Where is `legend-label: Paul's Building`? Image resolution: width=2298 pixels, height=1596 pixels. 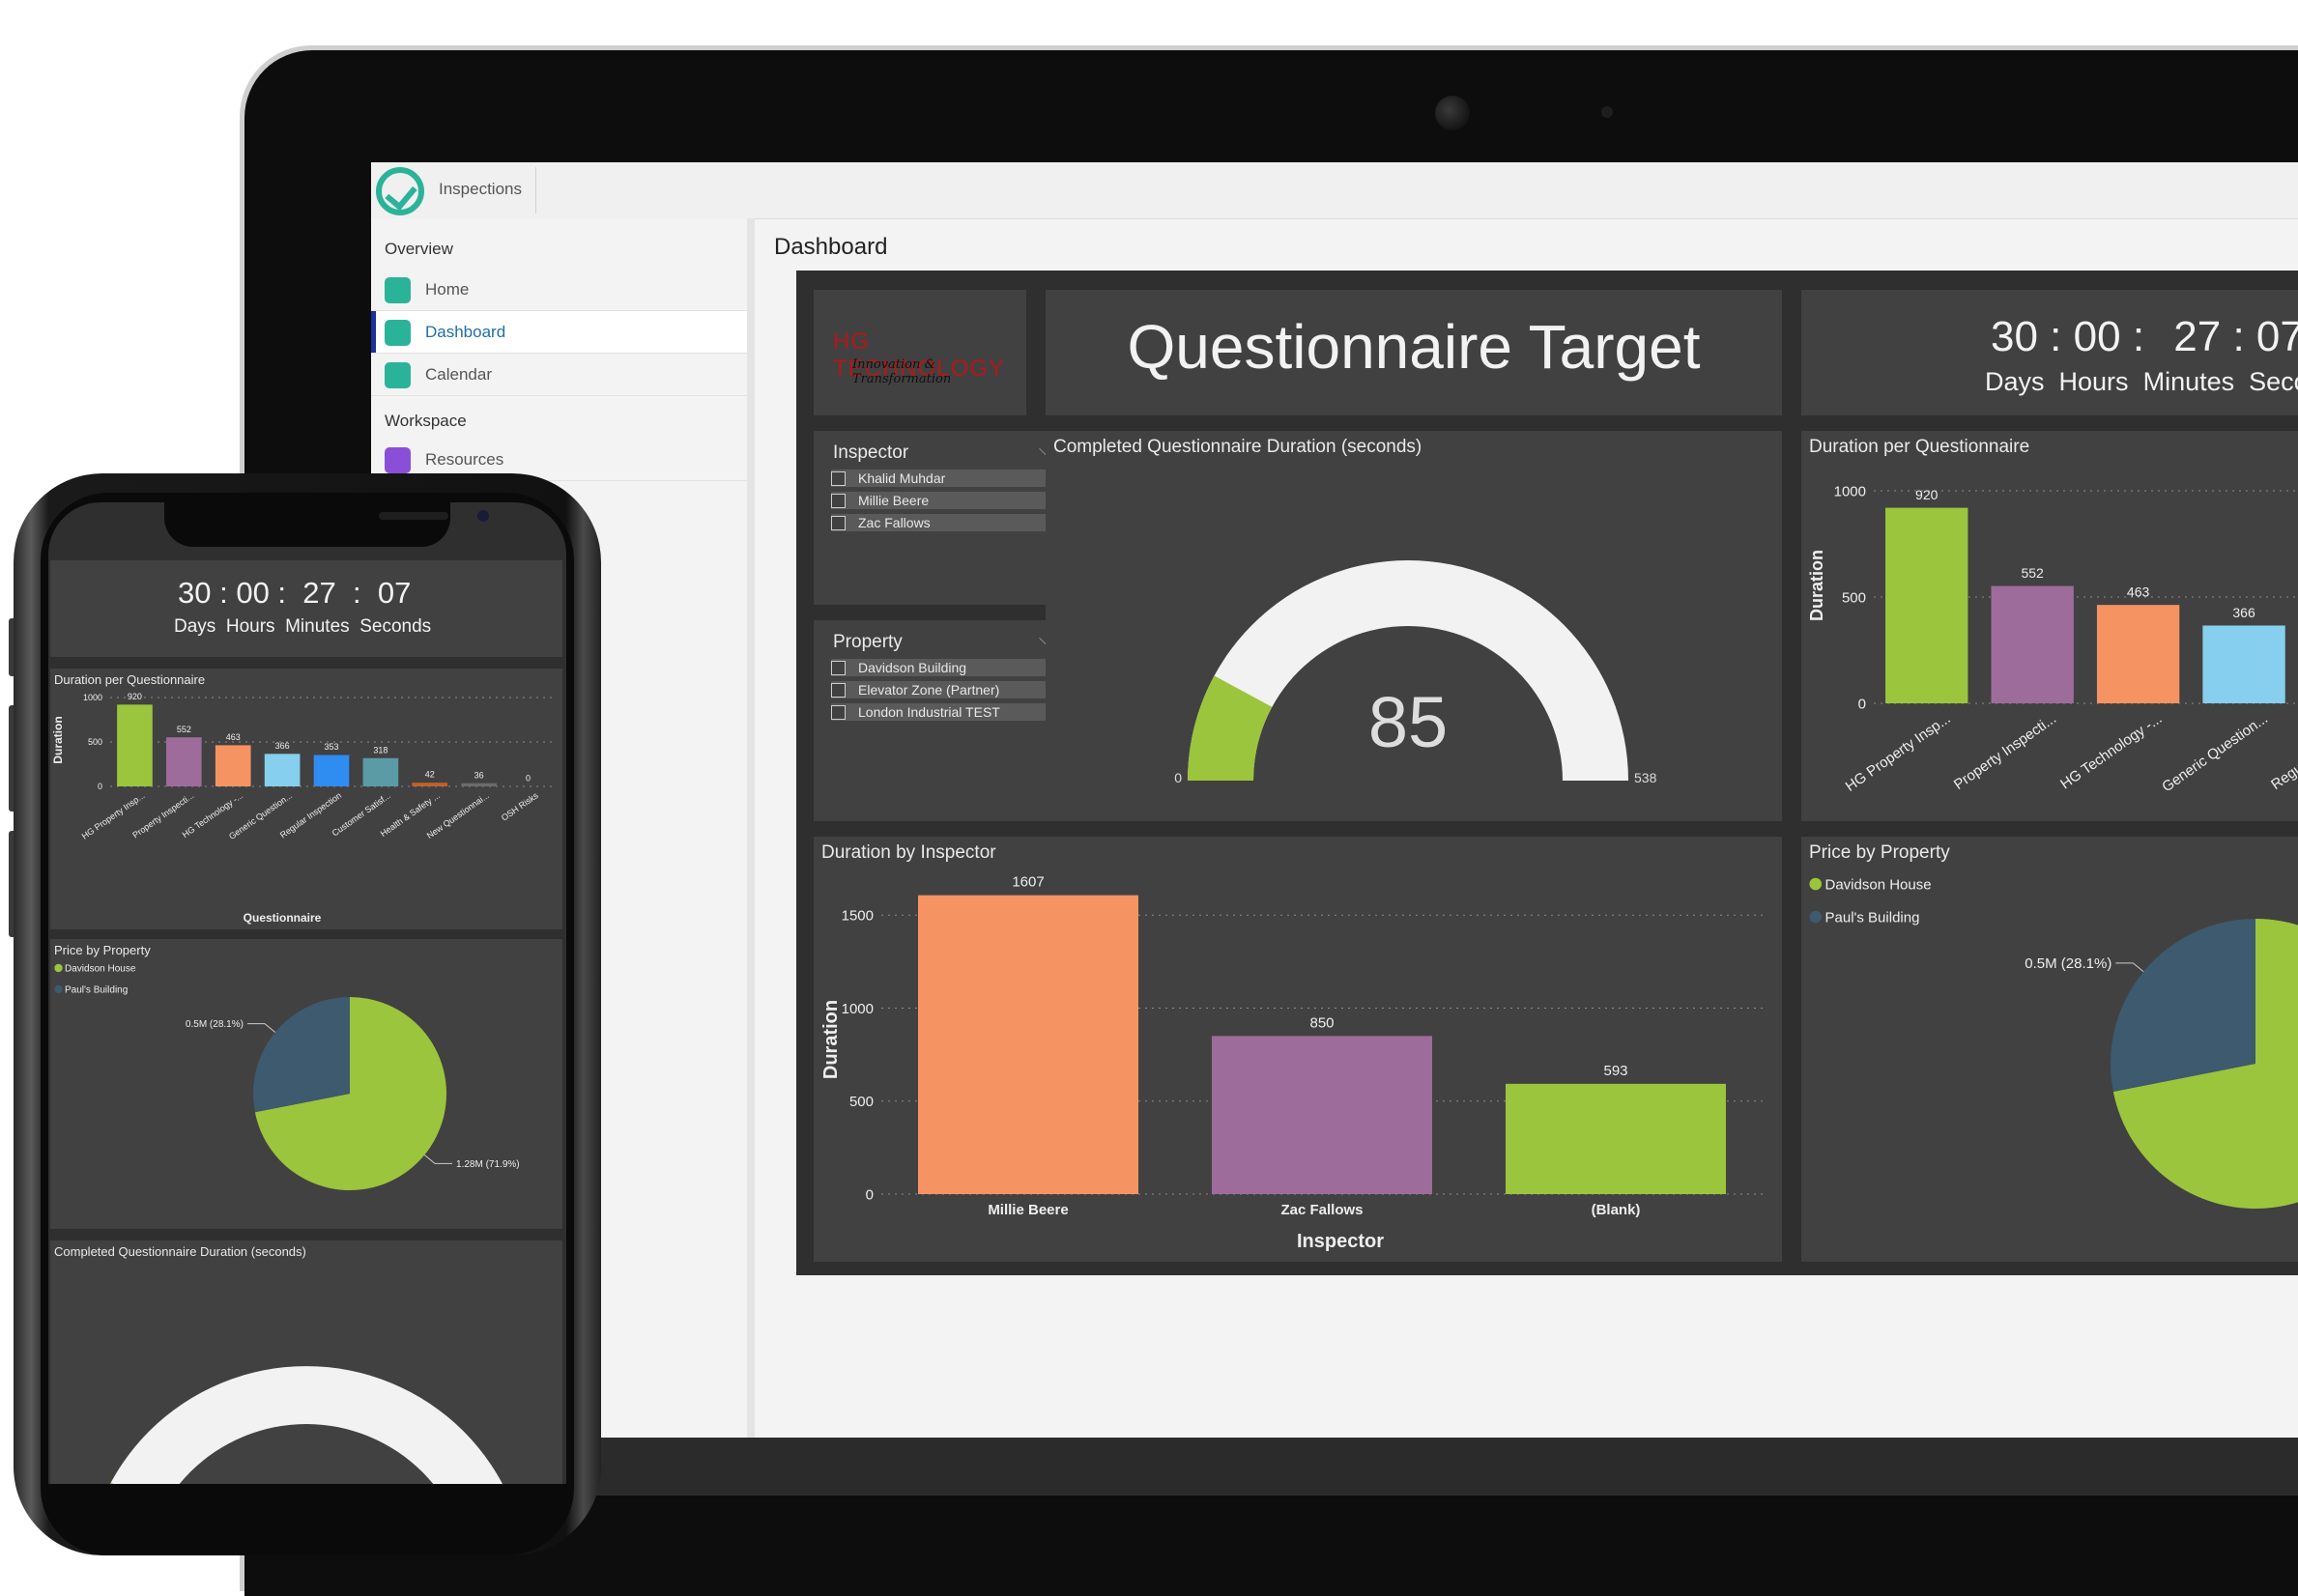 legend-label: Paul's Building is located at coordinates (1872, 918).